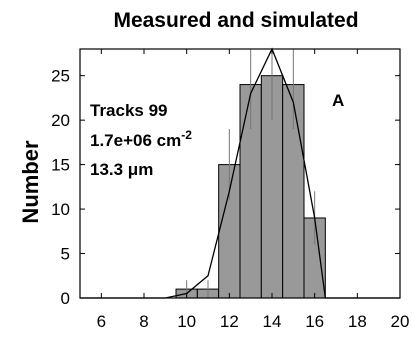 This screenshot has height=341, width=412. Describe the element at coordinates (400, 321) in the screenshot. I see `x-tick-label: 20` at that location.